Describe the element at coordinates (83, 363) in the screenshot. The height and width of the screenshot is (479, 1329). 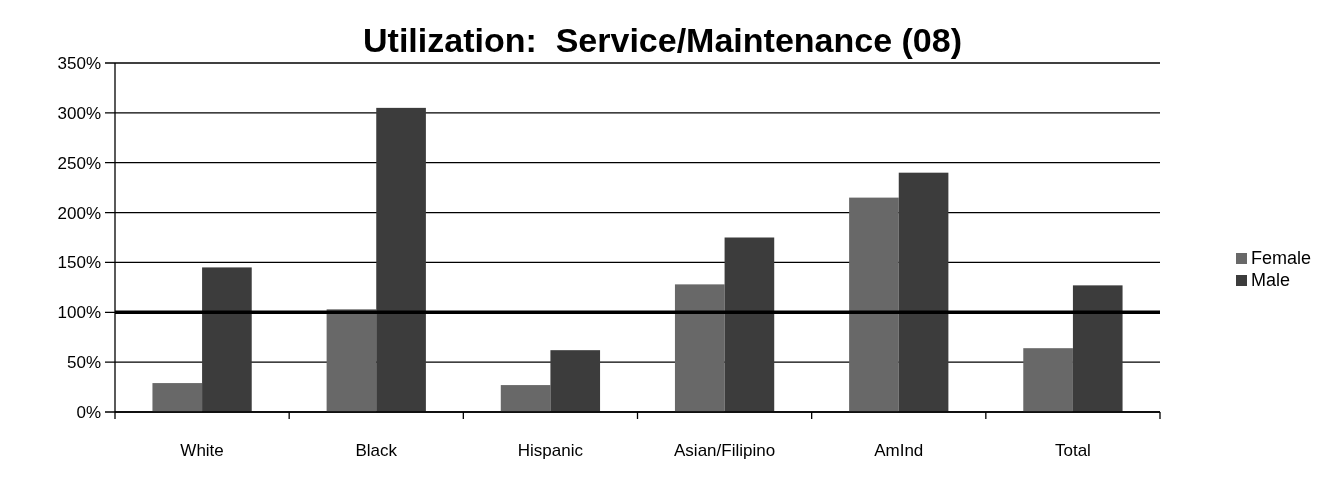
I see `y-tick-label: 50%` at that location.